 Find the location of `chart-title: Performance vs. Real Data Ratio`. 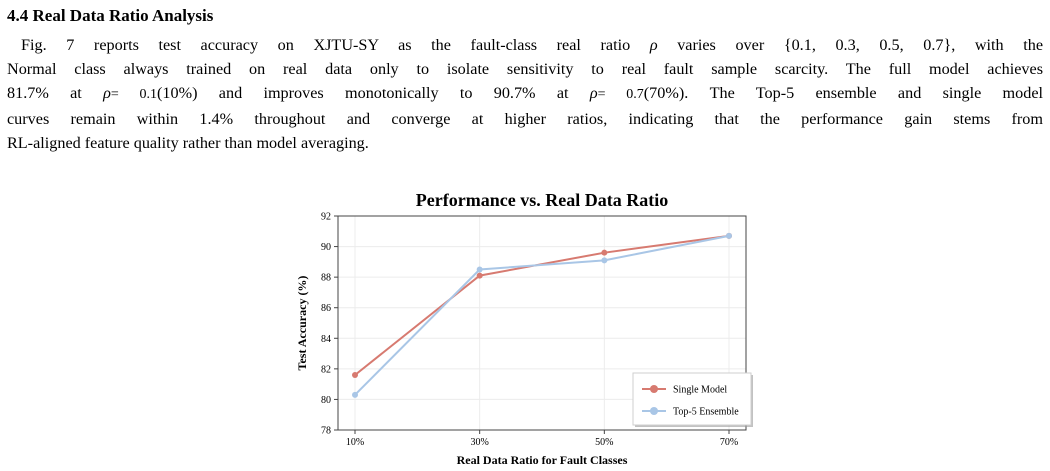

chart-title: Performance vs. Real Data Ratio is located at coordinates (542, 200).